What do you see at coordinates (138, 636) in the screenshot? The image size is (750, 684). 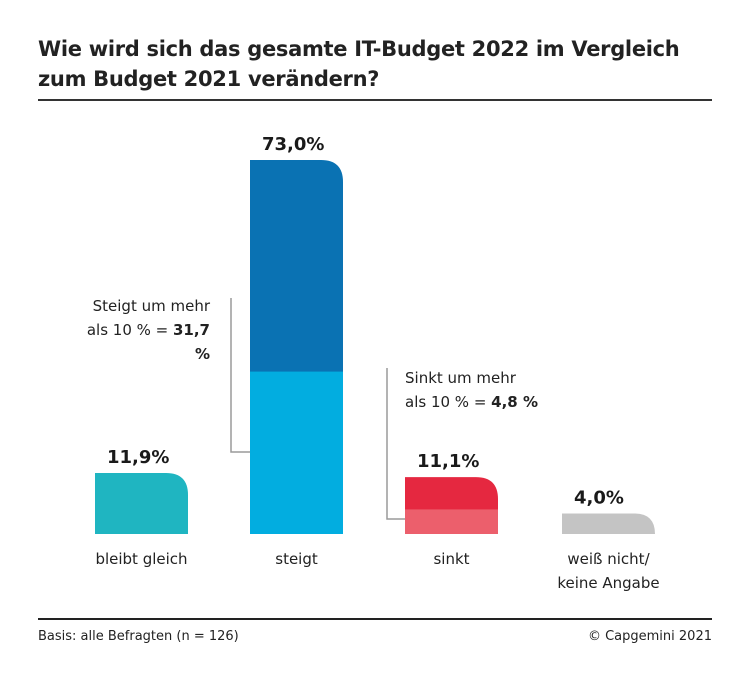 I see `footer-basis: Basis: alle Befragten (n = 126)` at bounding box center [138, 636].